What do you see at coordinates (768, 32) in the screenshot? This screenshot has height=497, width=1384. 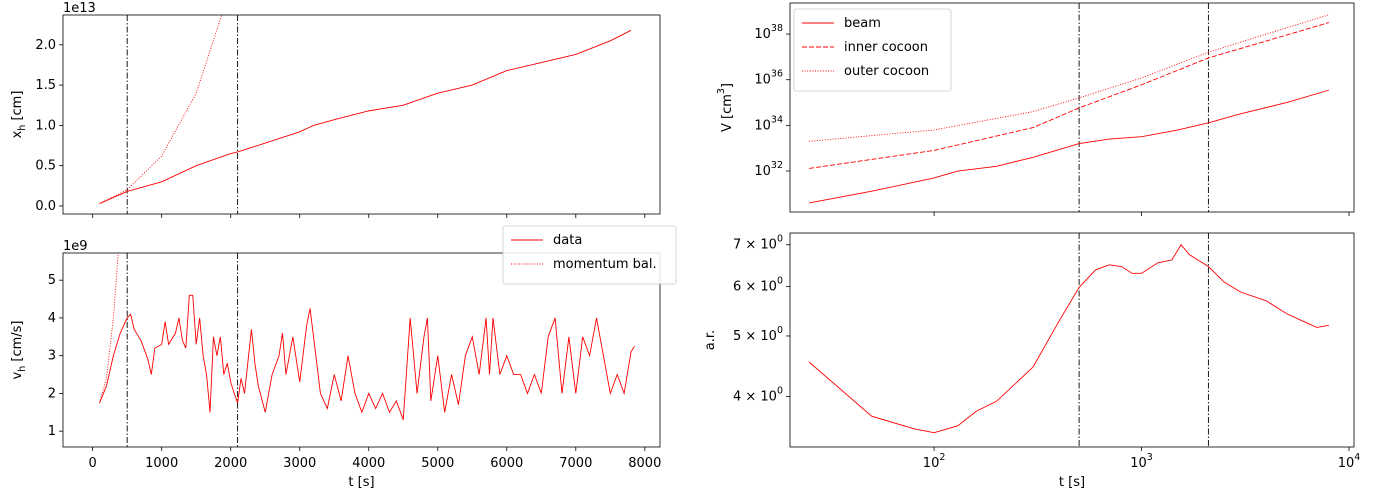 I see `y-tick-label: 1038` at bounding box center [768, 32].